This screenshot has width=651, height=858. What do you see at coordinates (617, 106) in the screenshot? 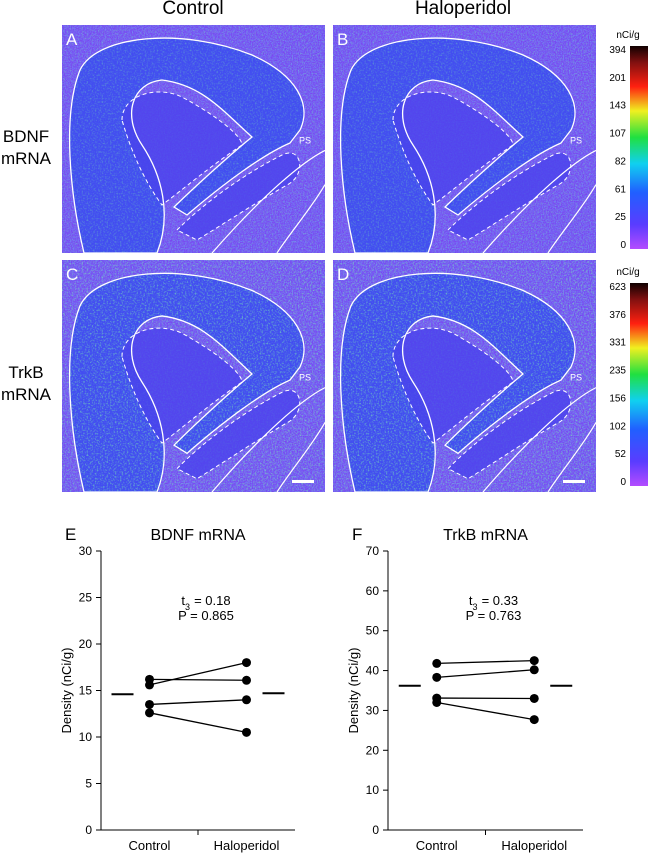
I see `colorbar-label: 143` at bounding box center [617, 106].